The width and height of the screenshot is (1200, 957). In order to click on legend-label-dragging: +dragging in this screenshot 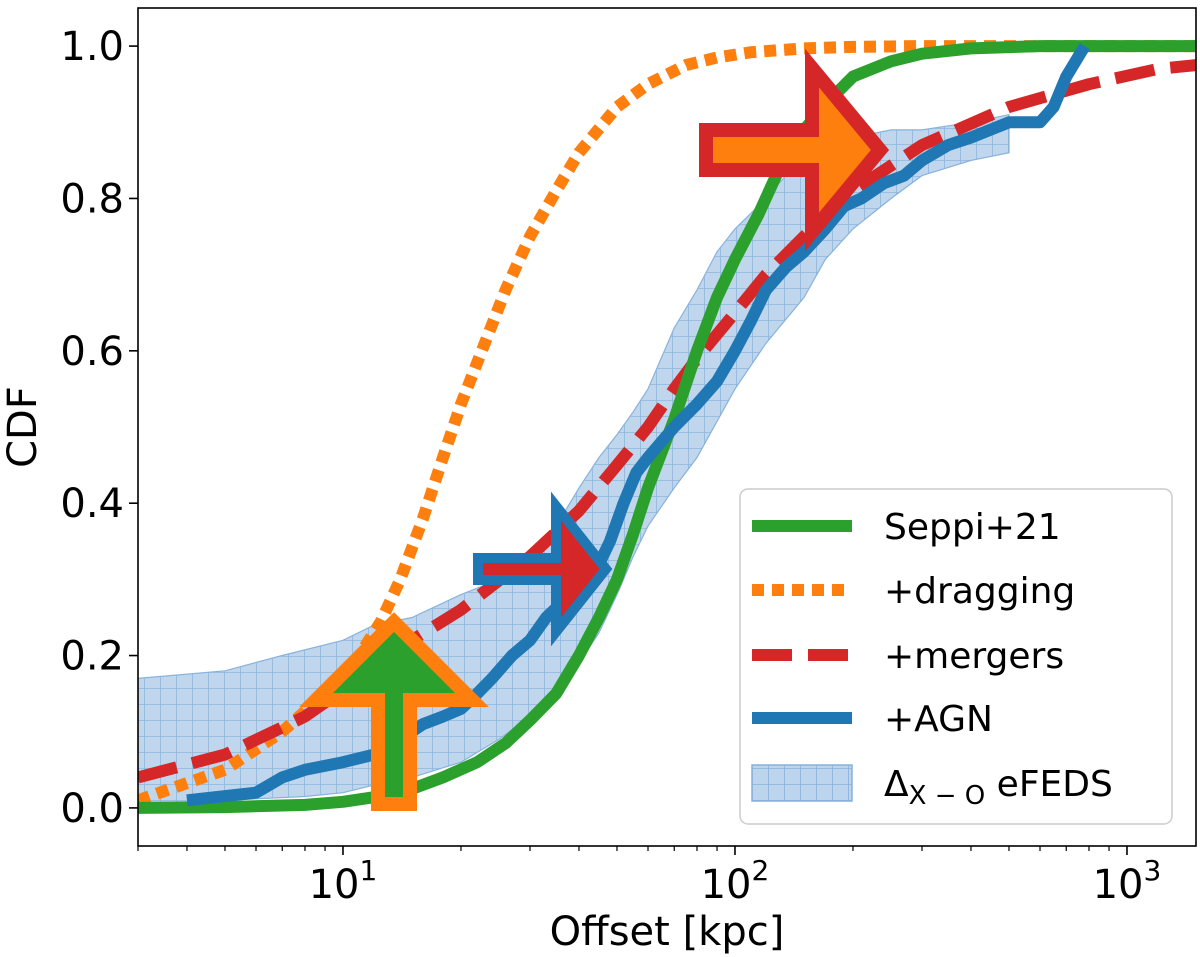, I will do `click(979, 591)`.